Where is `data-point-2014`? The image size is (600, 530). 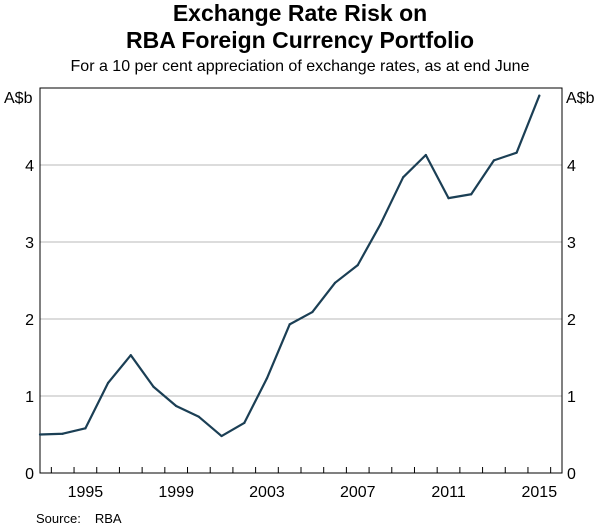 data-point-2014 is located at coordinates (516, 152).